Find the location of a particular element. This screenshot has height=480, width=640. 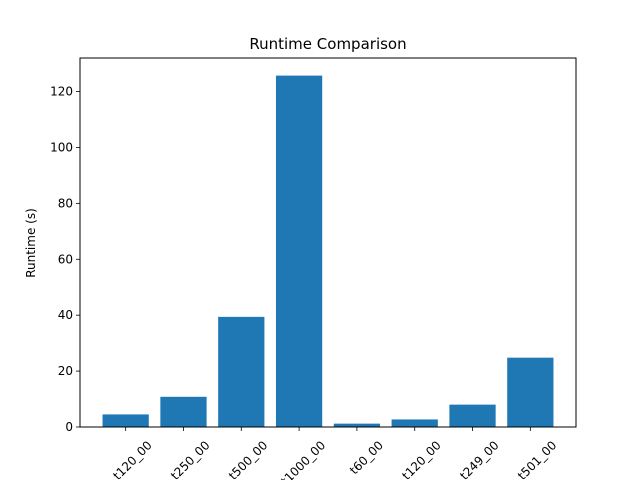

x-tick-label-2: t500_00 is located at coordinates (248, 459).